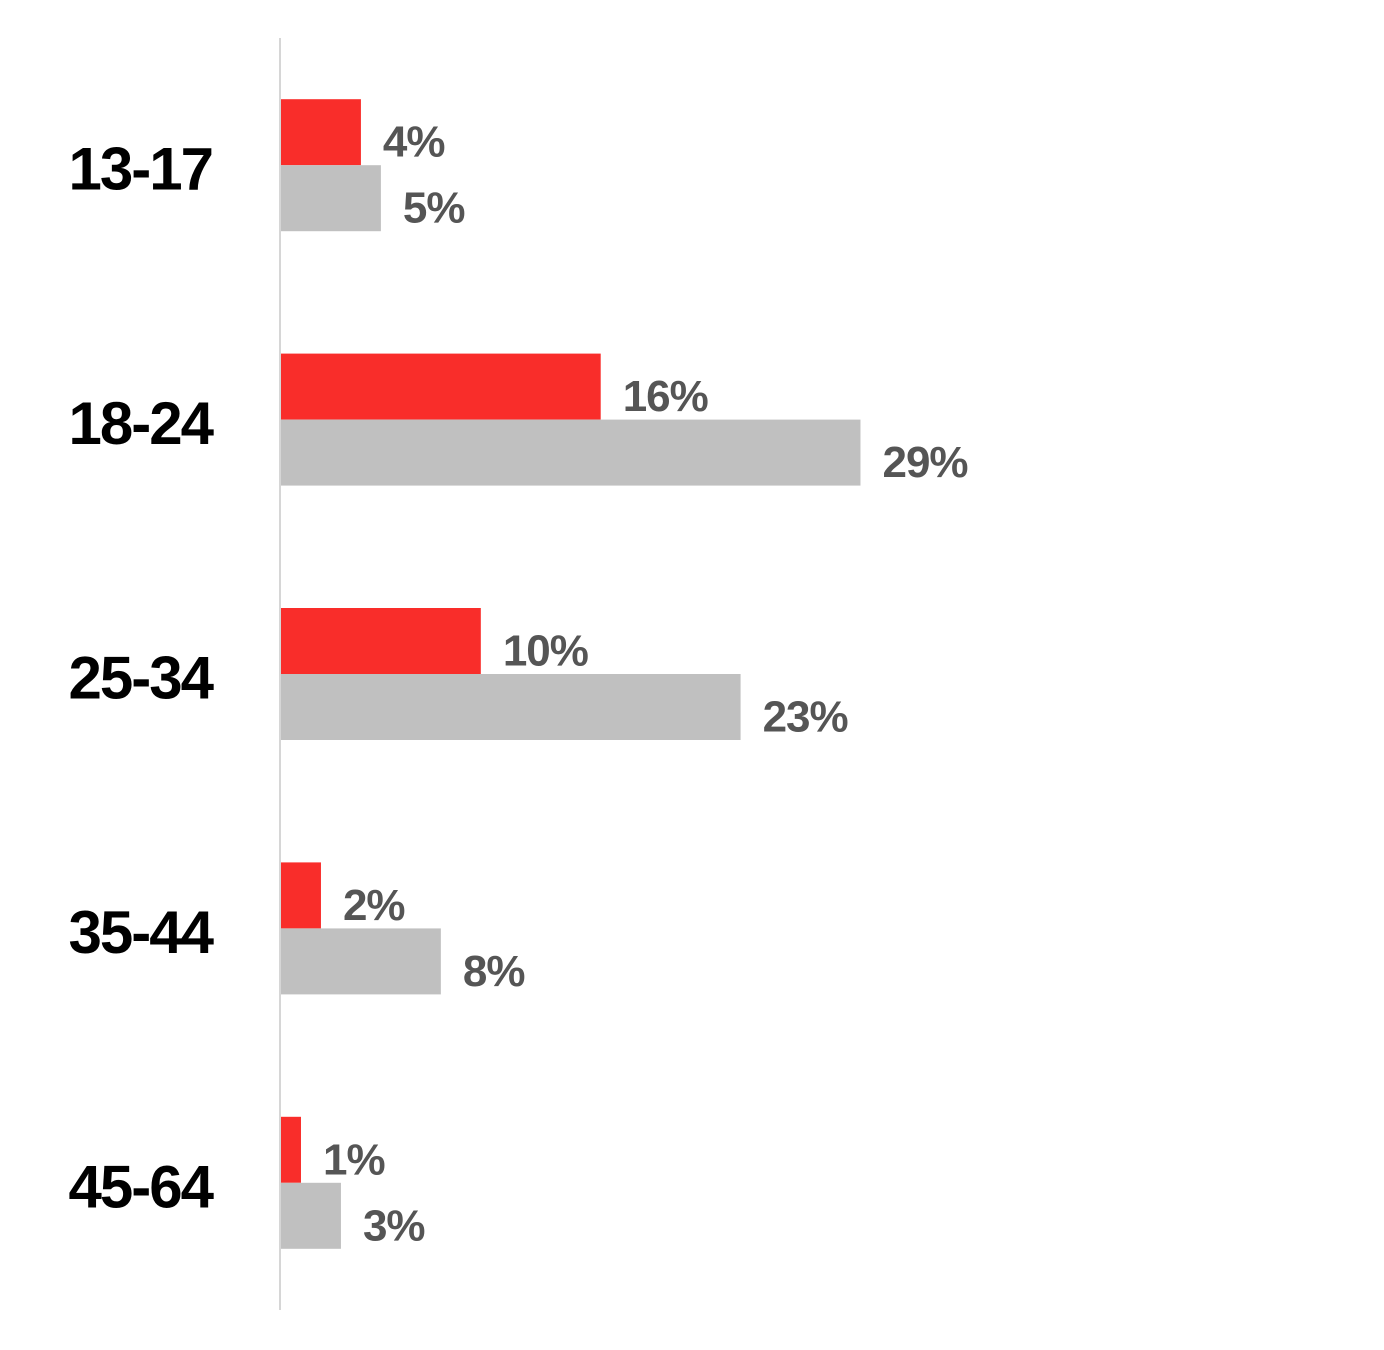 The width and height of the screenshot is (1384, 1350). Describe the element at coordinates (142, 678) in the screenshot. I see `category-label: 25-34` at that location.